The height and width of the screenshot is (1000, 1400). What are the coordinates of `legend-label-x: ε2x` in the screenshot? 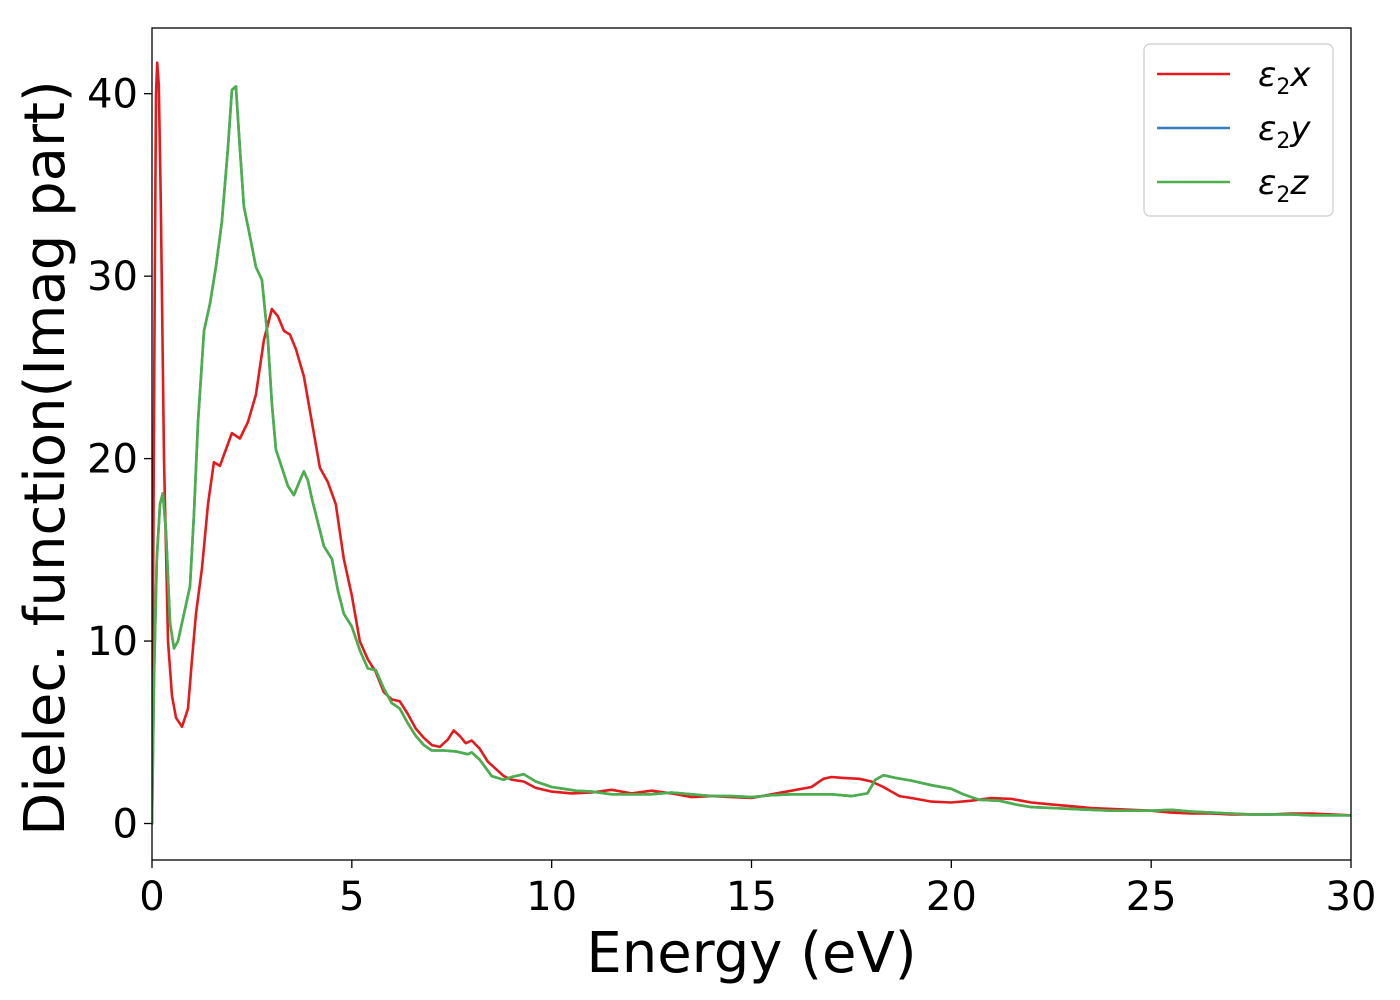 It's located at (1284, 77).